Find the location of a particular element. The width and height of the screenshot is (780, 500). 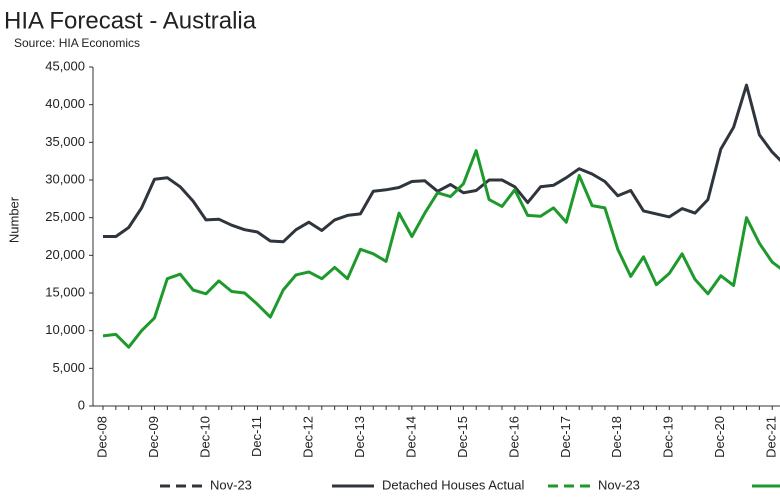

x-tick-label: Dec-10 is located at coordinates (204, 437).